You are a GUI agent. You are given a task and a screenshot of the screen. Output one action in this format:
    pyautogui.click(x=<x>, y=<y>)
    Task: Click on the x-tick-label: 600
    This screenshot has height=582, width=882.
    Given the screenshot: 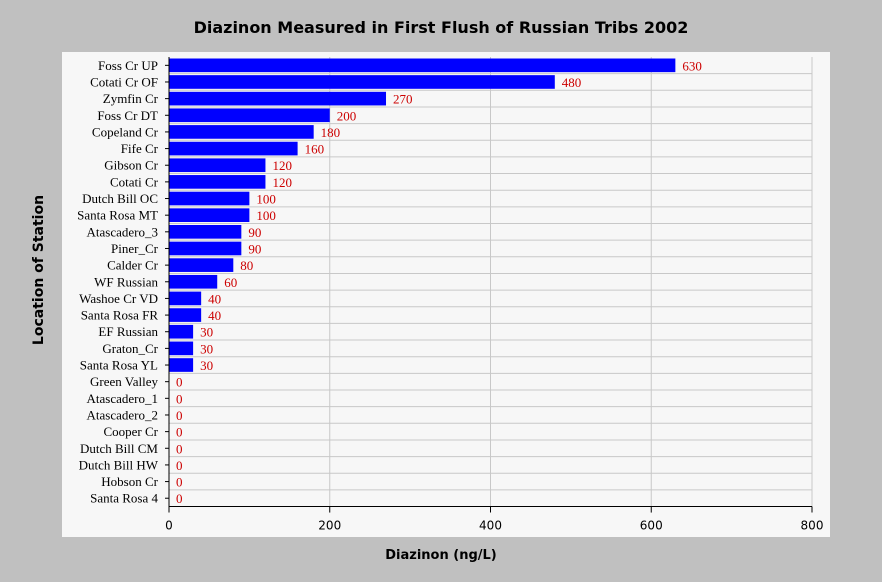 What is the action you would take?
    pyautogui.click(x=651, y=526)
    